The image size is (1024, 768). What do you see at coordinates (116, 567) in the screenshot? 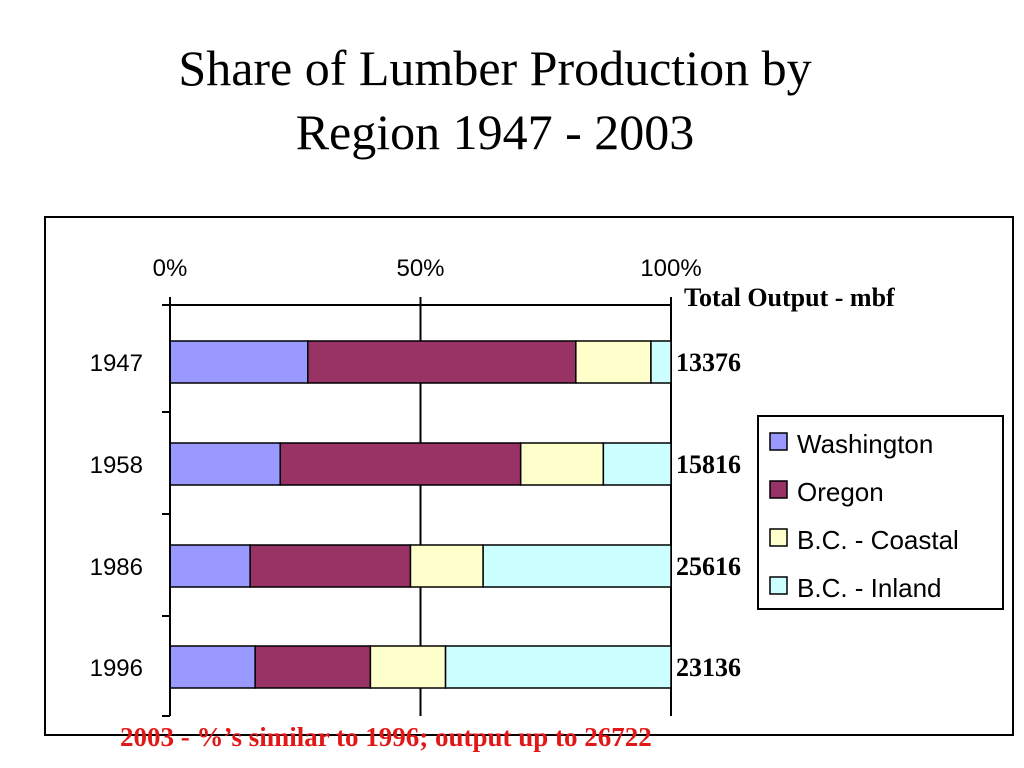
I see `y-tick-label-1986: 1986` at bounding box center [116, 567].